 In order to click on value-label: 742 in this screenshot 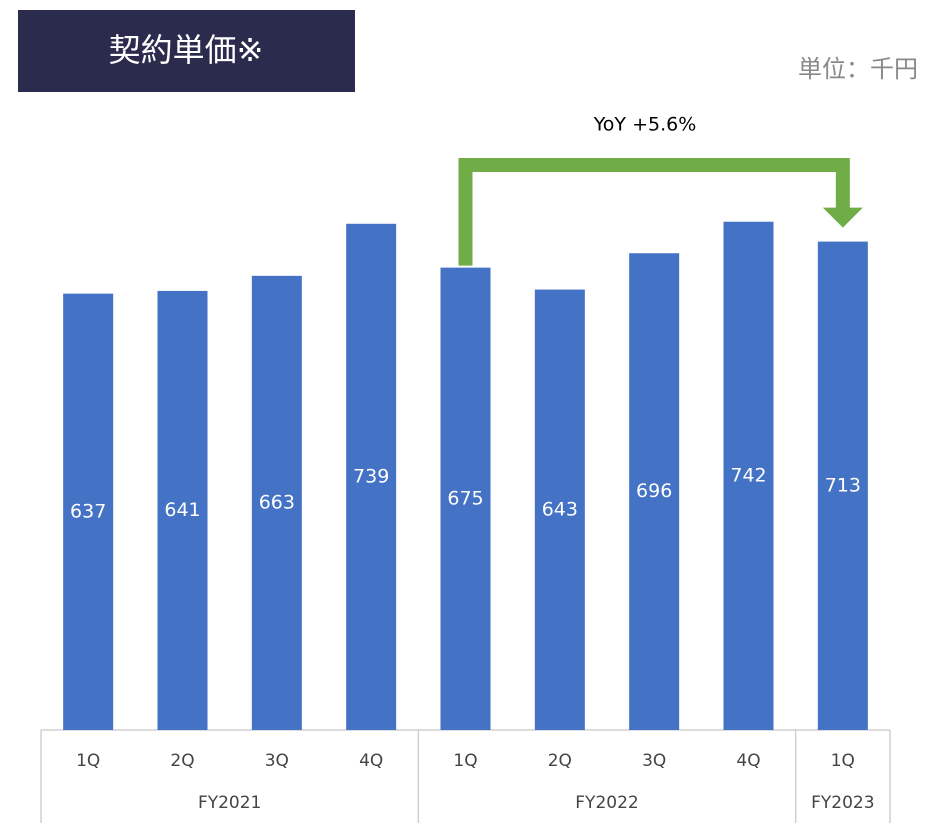, I will do `click(748, 475)`.